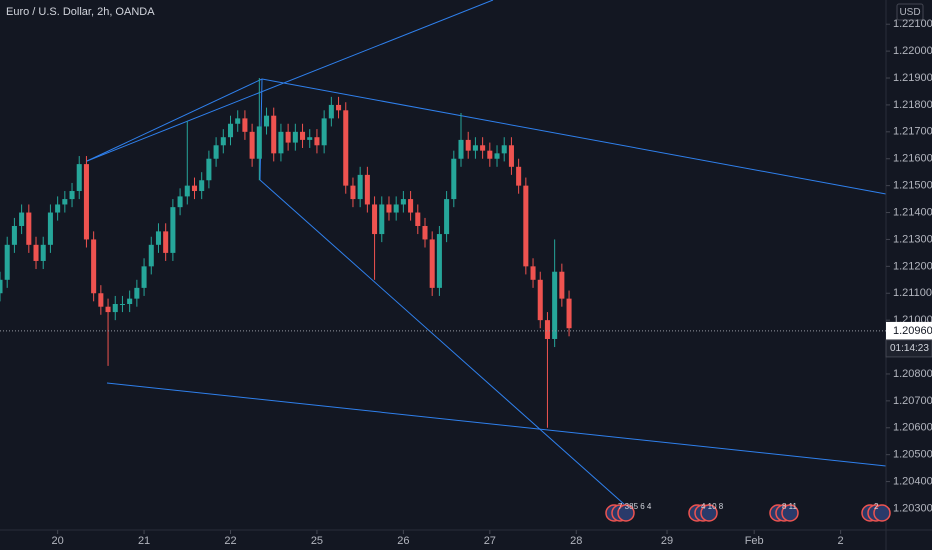 Image resolution: width=932 pixels, height=550 pixels. What do you see at coordinates (667, 541) in the screenshot?
I see `x-tick-label: 29` at bounding box center [667, 541].